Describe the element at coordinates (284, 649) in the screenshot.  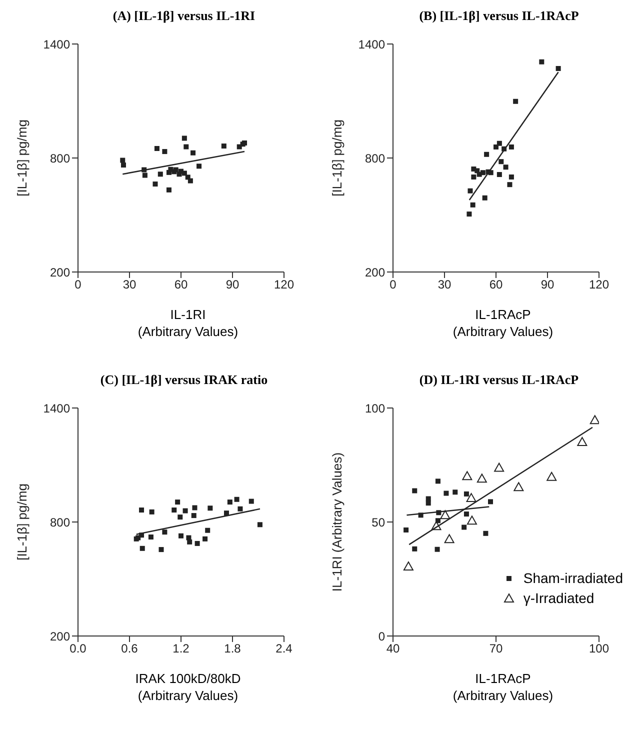
I see `x-tick-label: 2.4` at that location.